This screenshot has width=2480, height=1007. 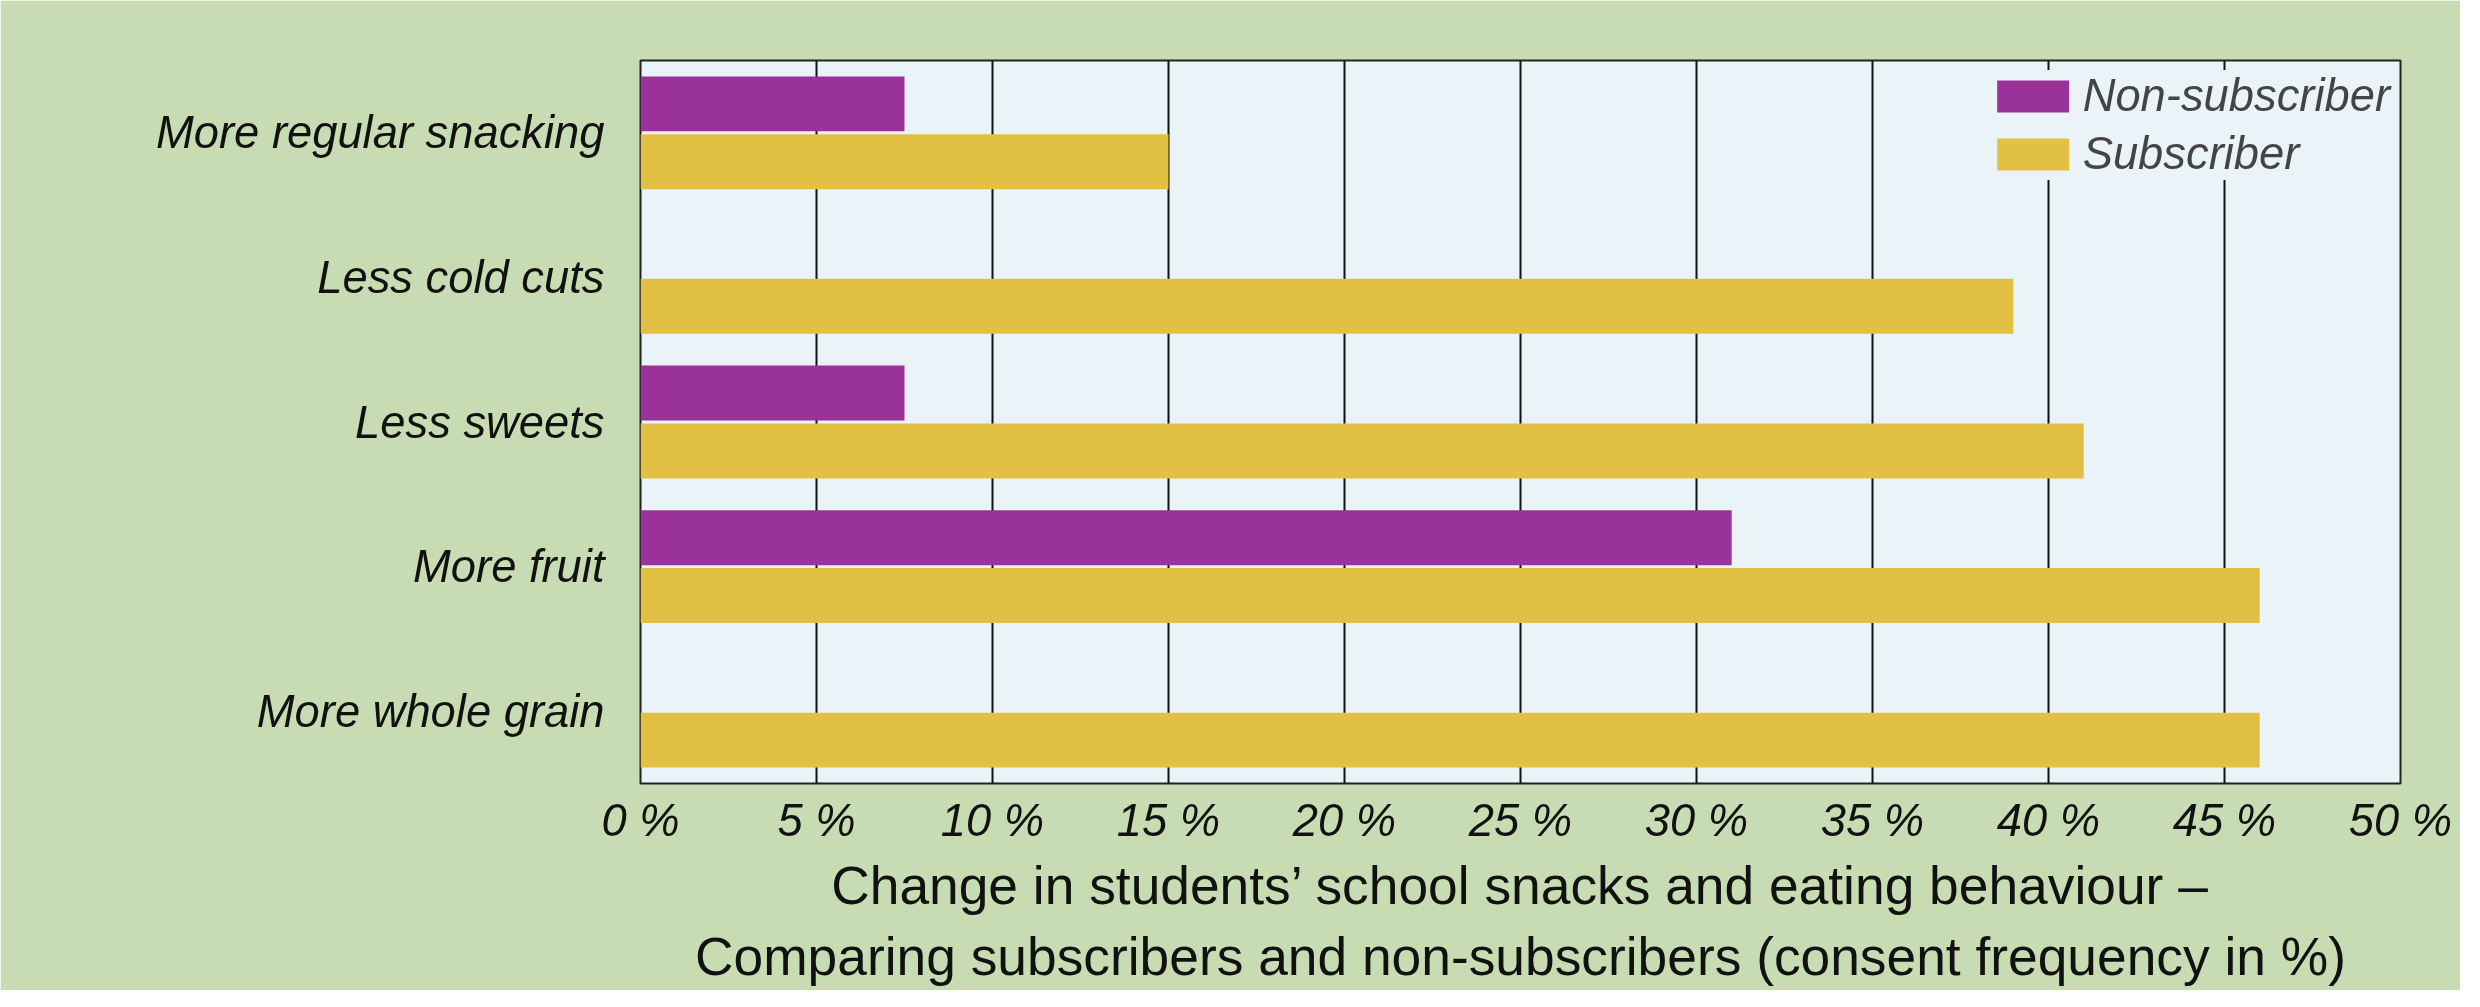 What do you see at coordinates (2400, 820) in the screenshot?
I see `x-tick-label: 50 %` at bounding box center [2400, 820].